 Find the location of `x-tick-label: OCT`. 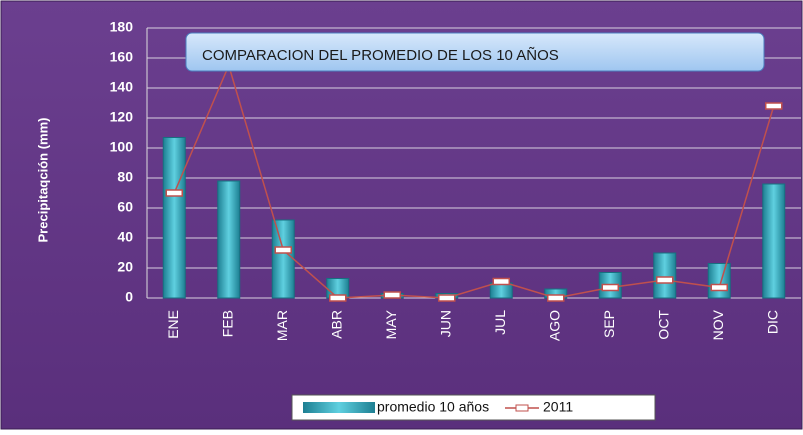

x-tick-label: OCT is located at coordinates (663, 325).